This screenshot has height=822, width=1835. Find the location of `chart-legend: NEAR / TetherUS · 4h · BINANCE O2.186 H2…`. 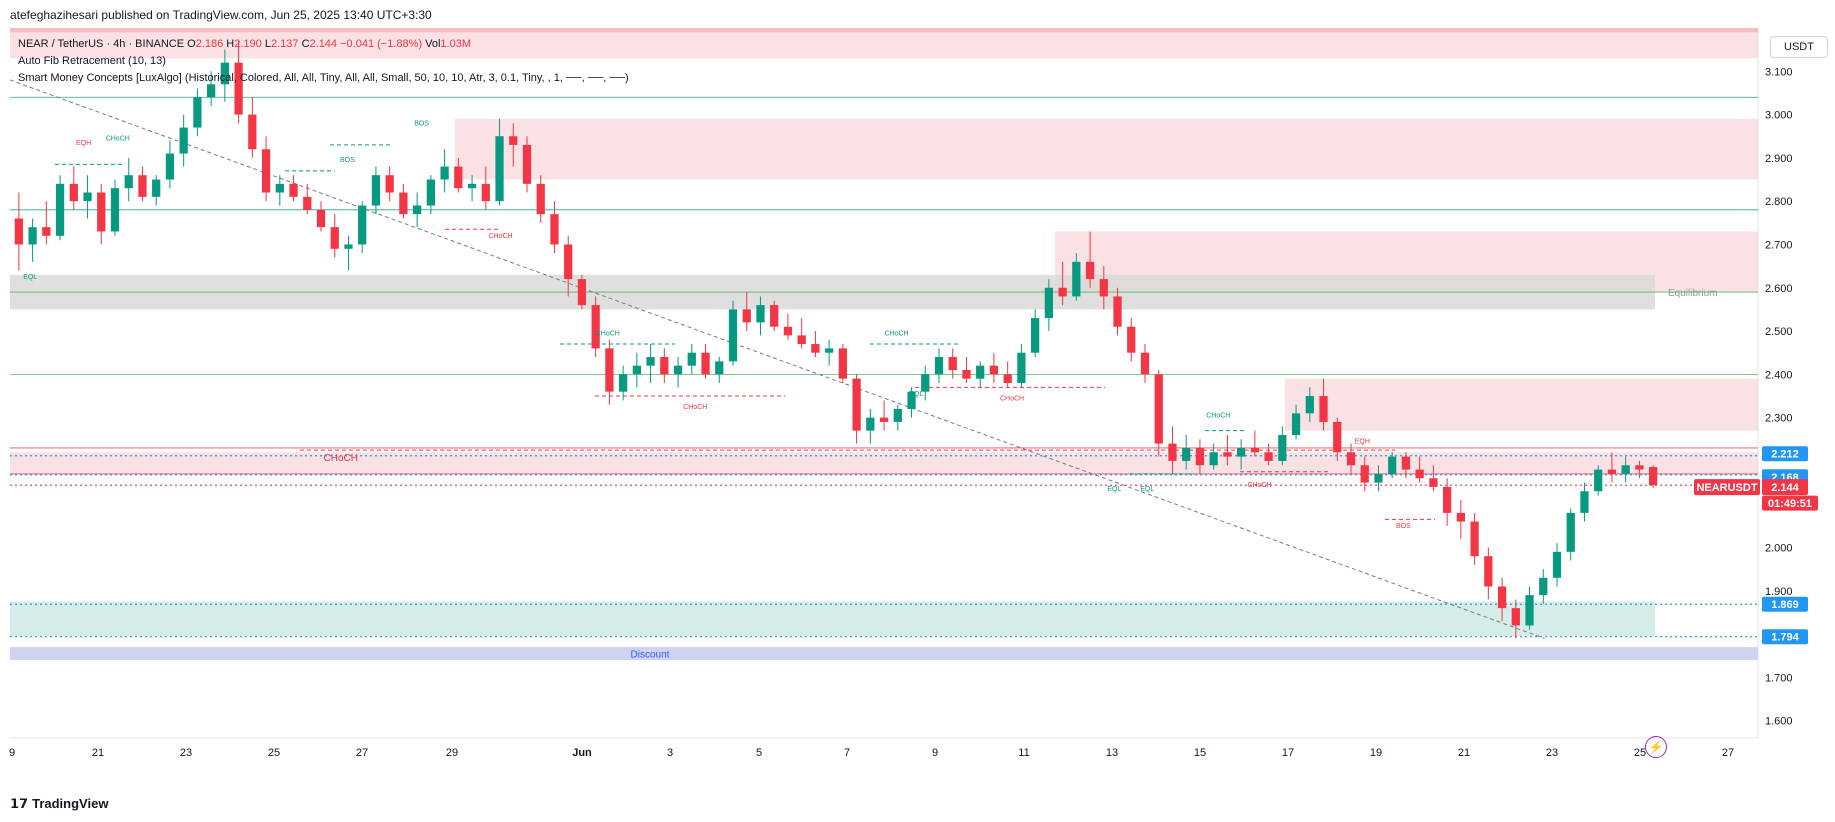

chart-legend: NEAR / TetherUS · 4h · BINANCE O2.186 H2… is located at coordinates (323, 61).